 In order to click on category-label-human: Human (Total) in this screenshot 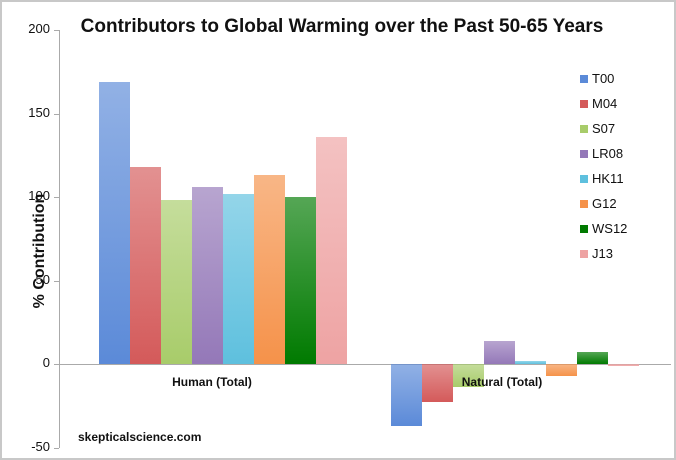, I will do `click(212, 382)`.